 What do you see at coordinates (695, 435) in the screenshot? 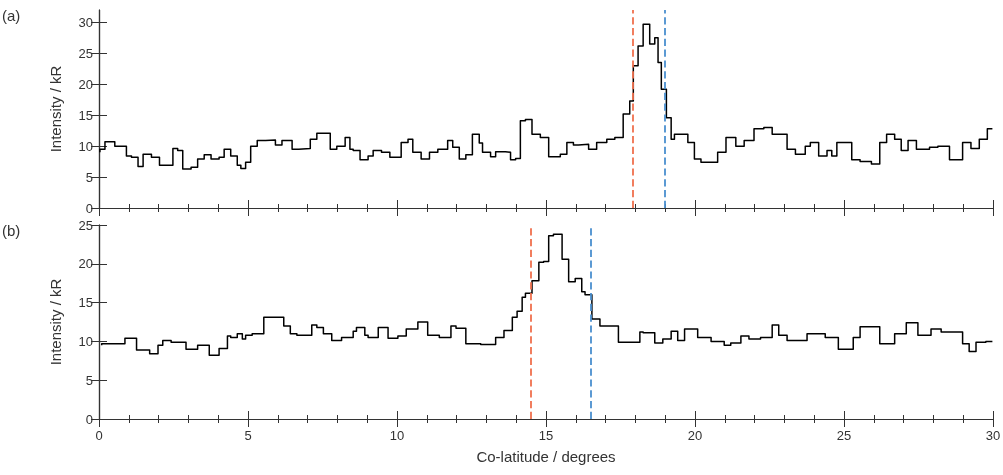
I see `x-tick-label: 20` at bounding box center [695, 435].